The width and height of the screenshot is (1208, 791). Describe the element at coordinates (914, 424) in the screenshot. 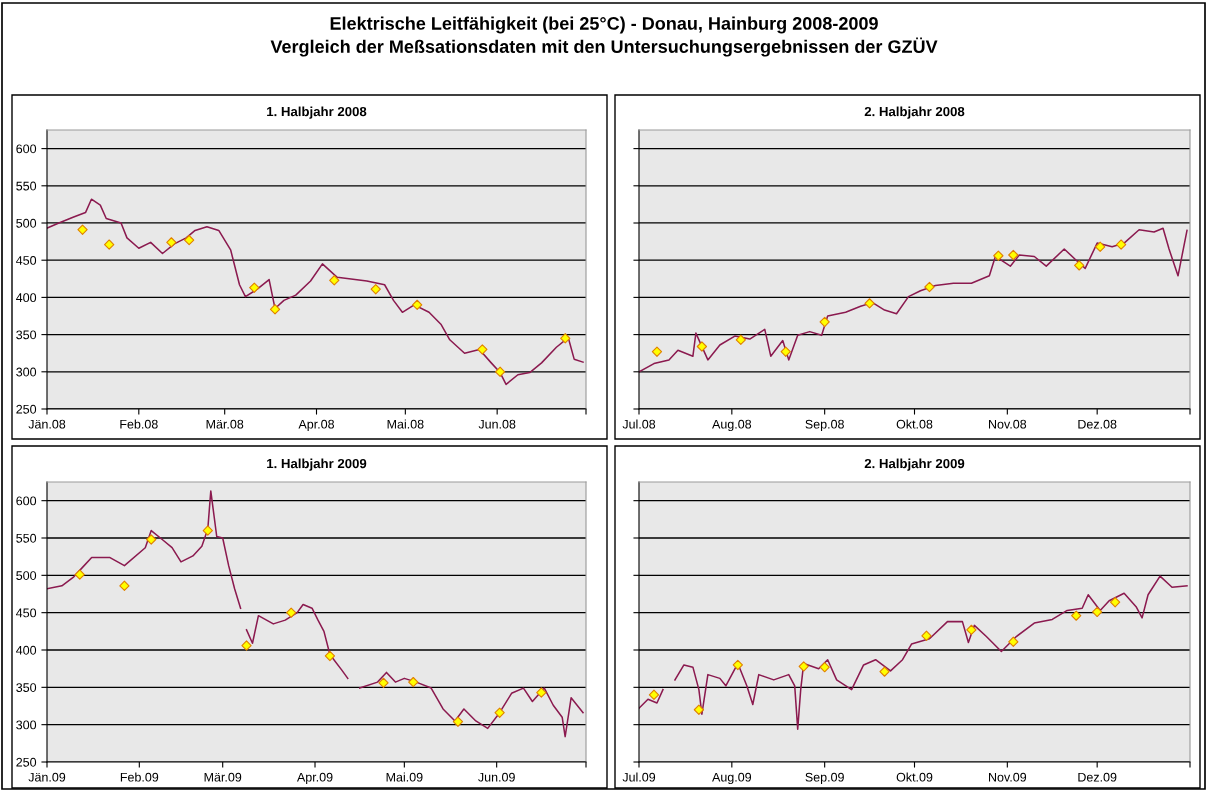

I see `x-tick-label: Okt.08` at that location.